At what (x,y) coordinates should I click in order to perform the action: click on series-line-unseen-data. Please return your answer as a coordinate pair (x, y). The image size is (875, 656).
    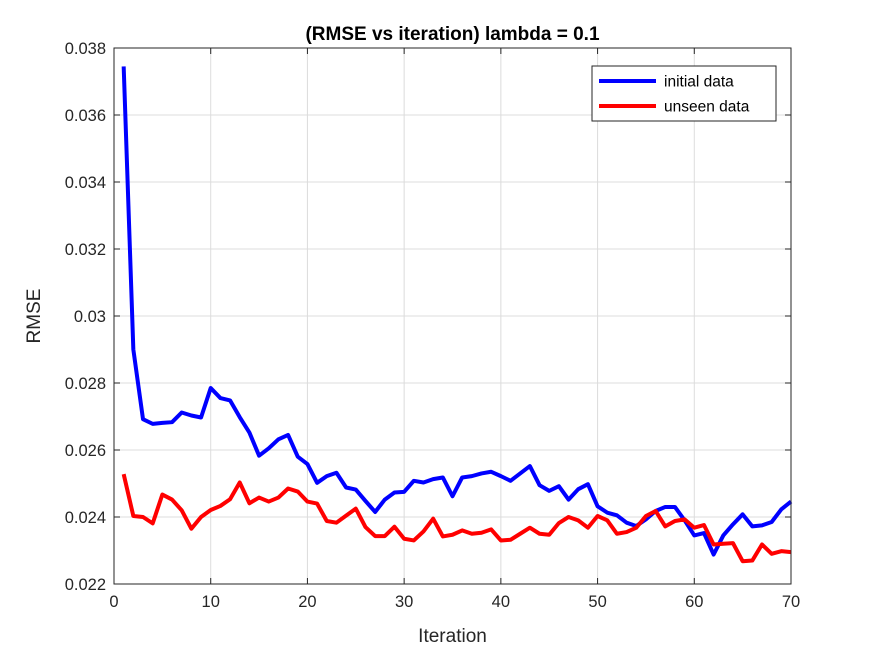
    Looking at the image, I should click on (456, 518).